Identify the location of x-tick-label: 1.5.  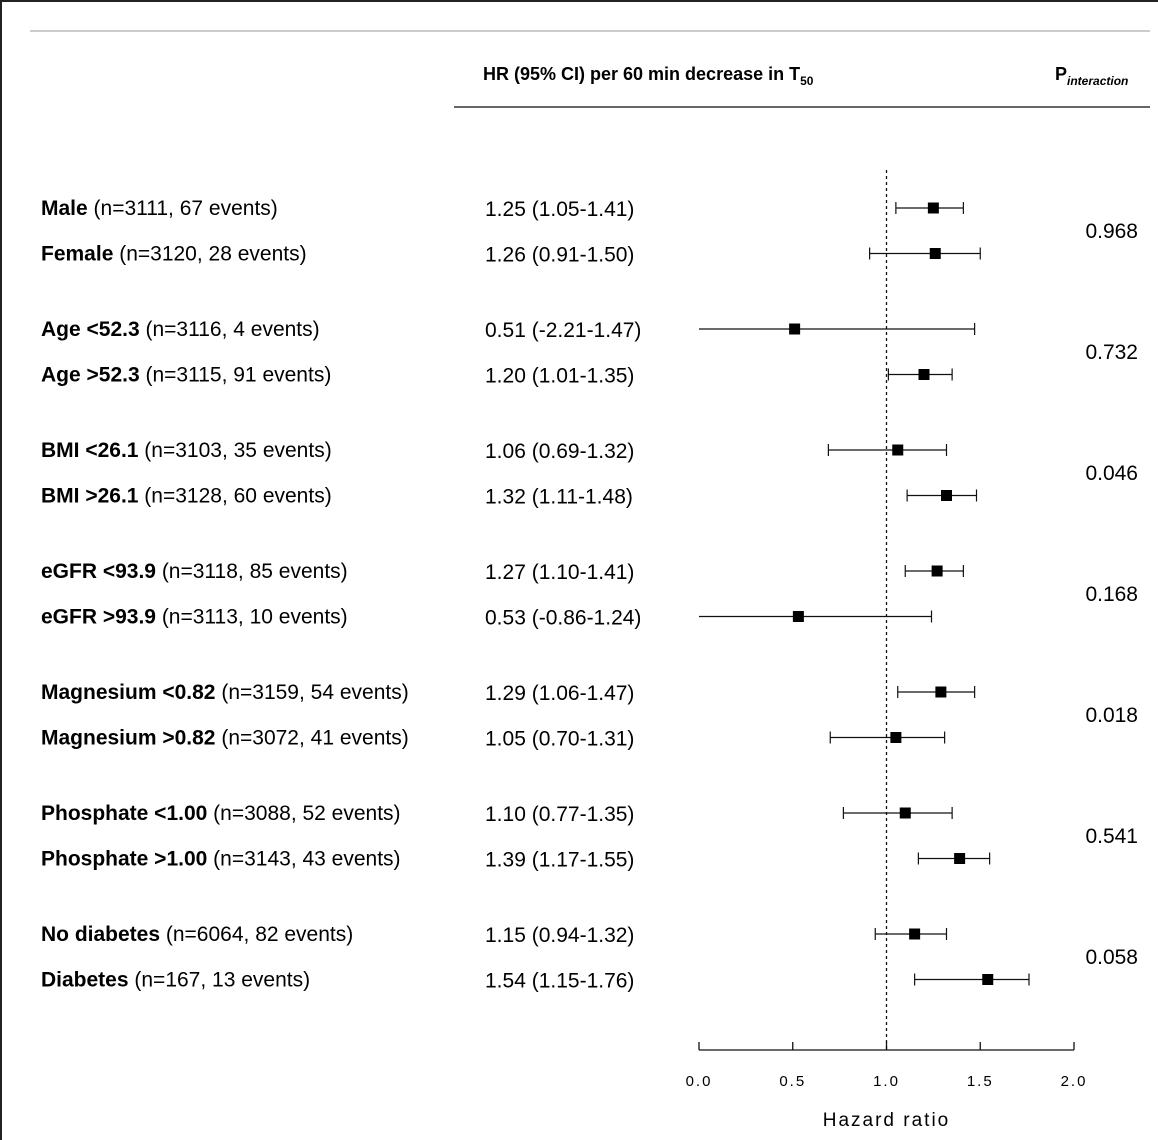
(980, 1081).